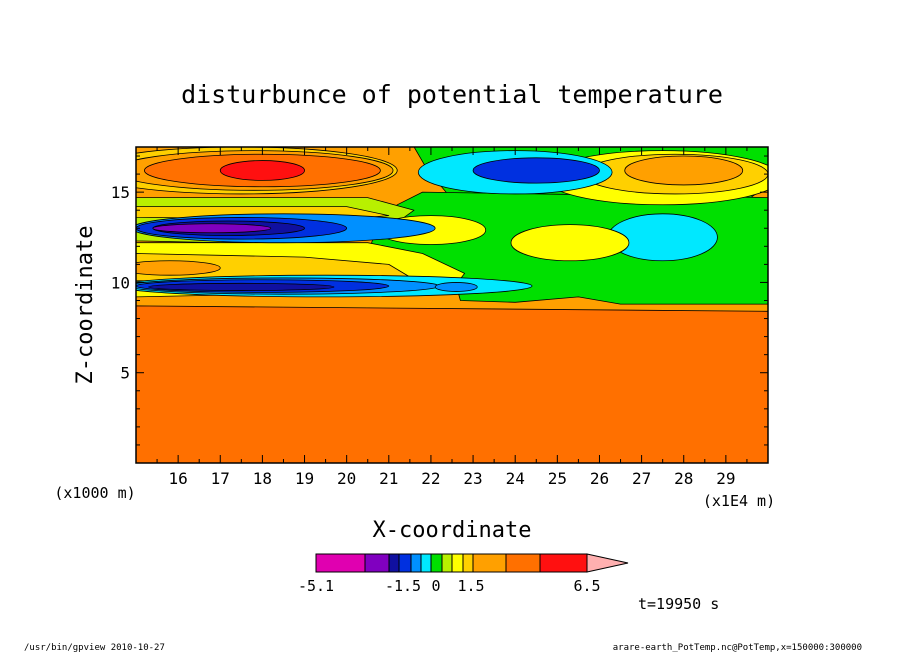  What do you see at coordinates (388, 478) in the screenshot?
I see `x-tick-label: 21` at bounding box center [388, 478].